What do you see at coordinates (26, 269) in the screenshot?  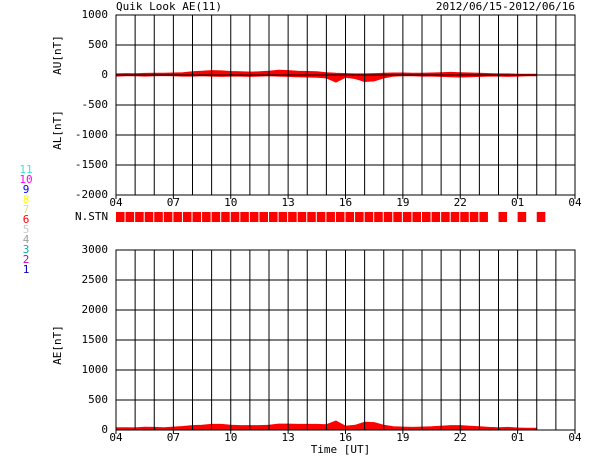 I see `legend-entry: 1` at bounding box center [26, 269].